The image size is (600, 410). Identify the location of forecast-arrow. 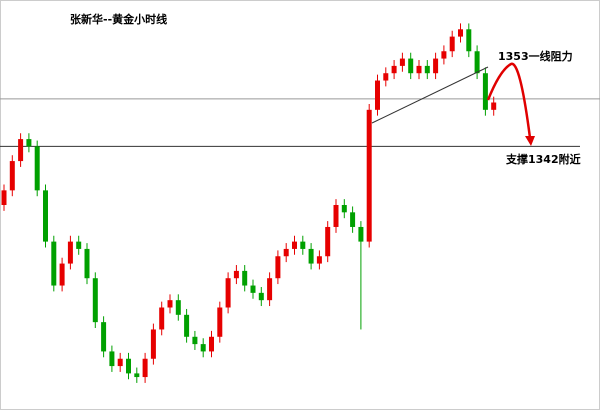
(509, 100).